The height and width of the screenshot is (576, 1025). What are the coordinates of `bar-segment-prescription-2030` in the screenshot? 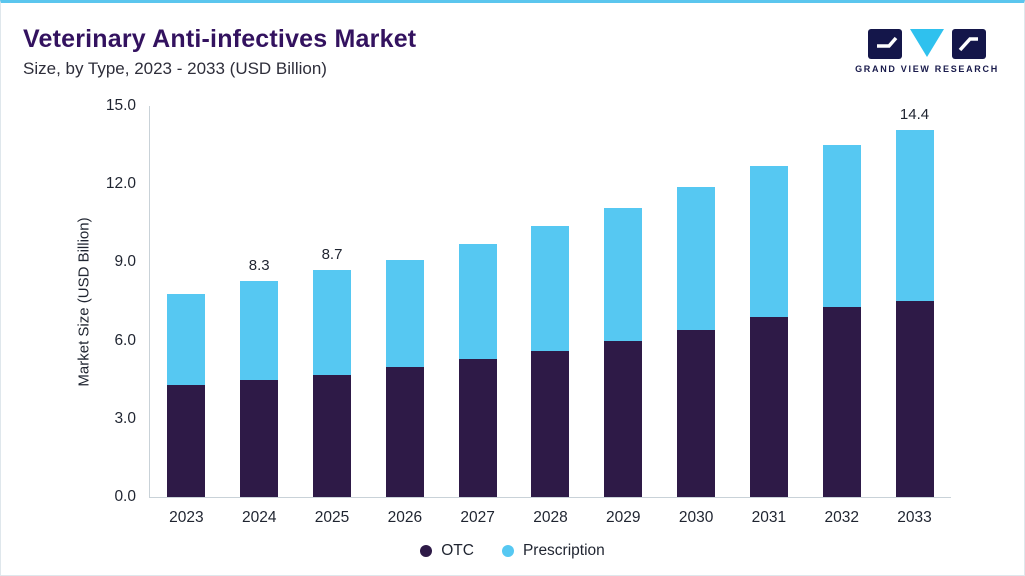 It's located at (696, 258).